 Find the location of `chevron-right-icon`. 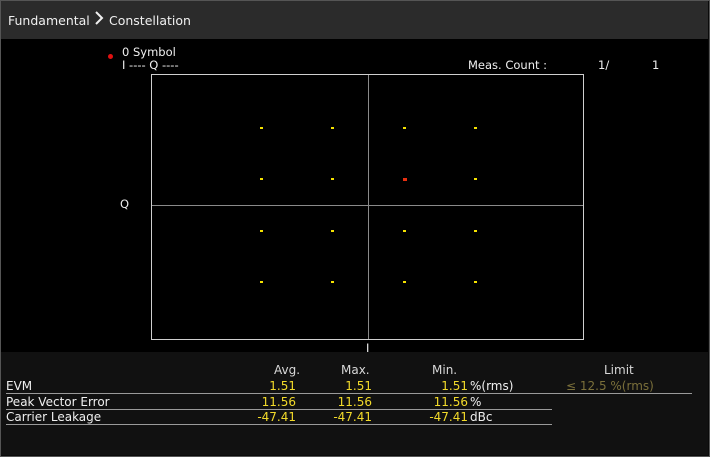

chevron-right-icon is located at coordinates (99, 18).